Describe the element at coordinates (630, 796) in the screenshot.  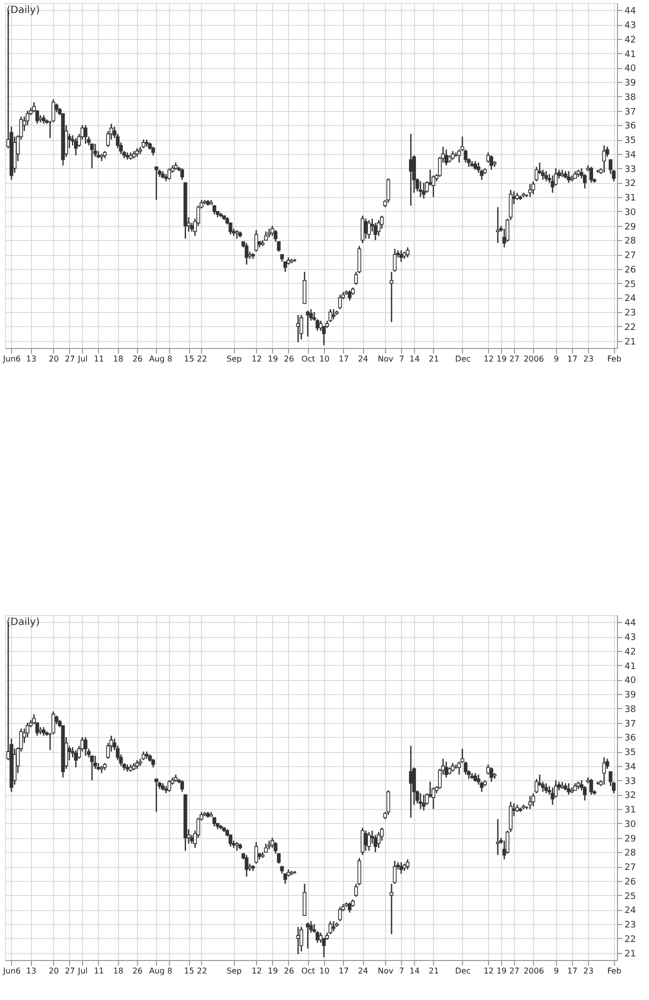
I see `y-tick-label: 32` at that location.